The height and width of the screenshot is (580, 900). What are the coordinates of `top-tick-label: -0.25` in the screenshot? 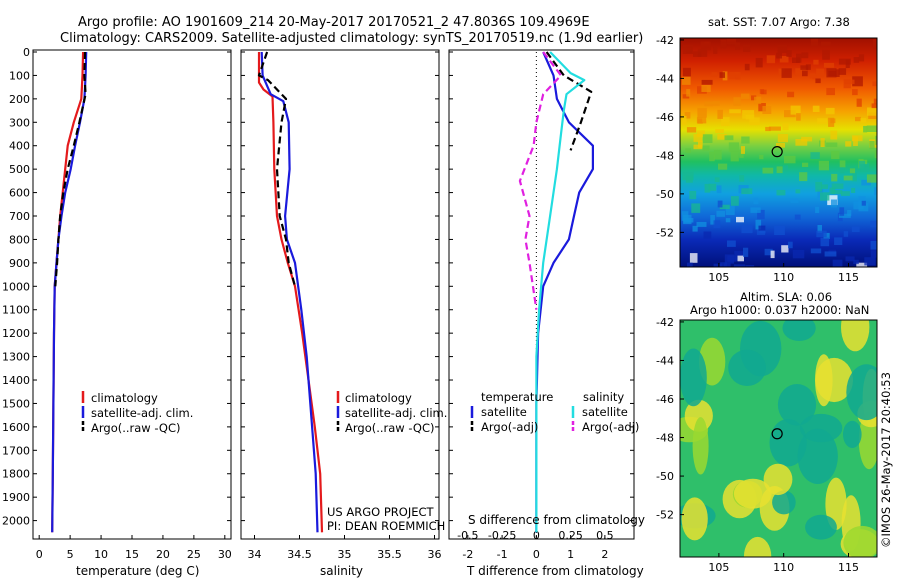 It's located at (502, 535).